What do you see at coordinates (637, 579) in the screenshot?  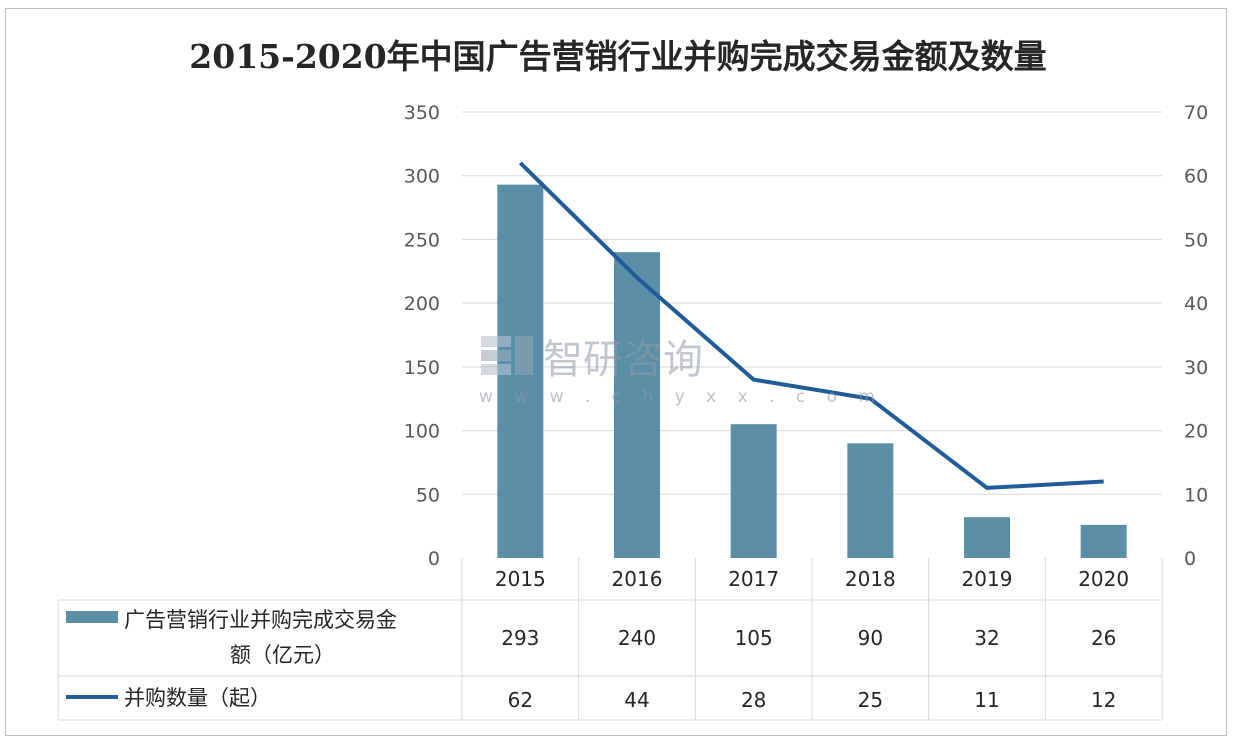 I see `table-category: 2016` at bounding box center [637, 579].